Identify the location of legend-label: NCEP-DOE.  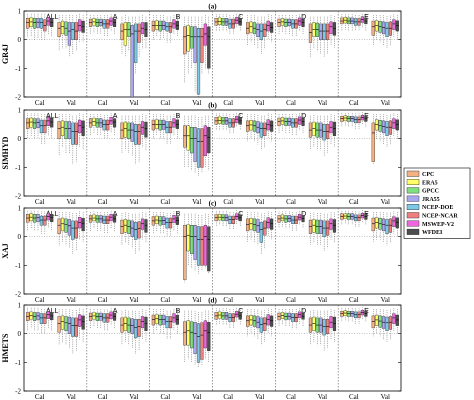
(437, 208).